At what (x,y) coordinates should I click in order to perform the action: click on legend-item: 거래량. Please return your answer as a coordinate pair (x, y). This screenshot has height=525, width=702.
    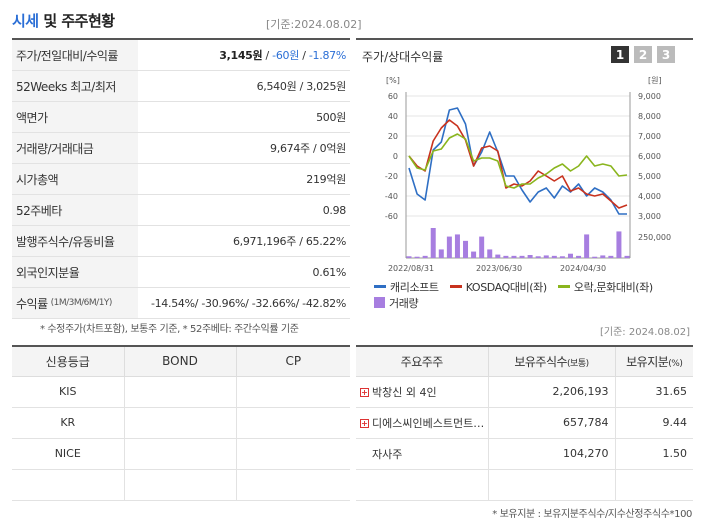
    Looking at the image, I should click on (396, 303).